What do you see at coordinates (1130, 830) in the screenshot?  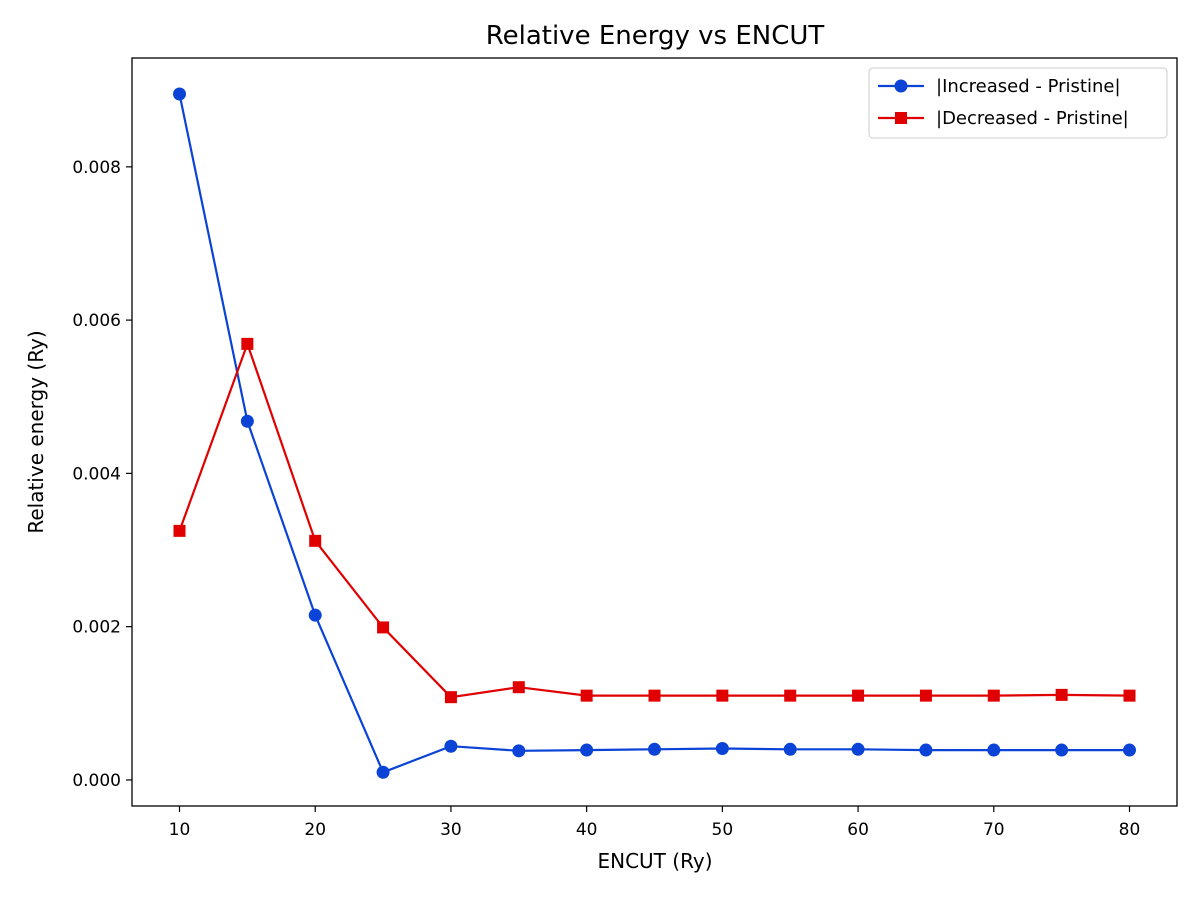 I see `x-tick-label-80: 80` at bounding box center [1130, 830].